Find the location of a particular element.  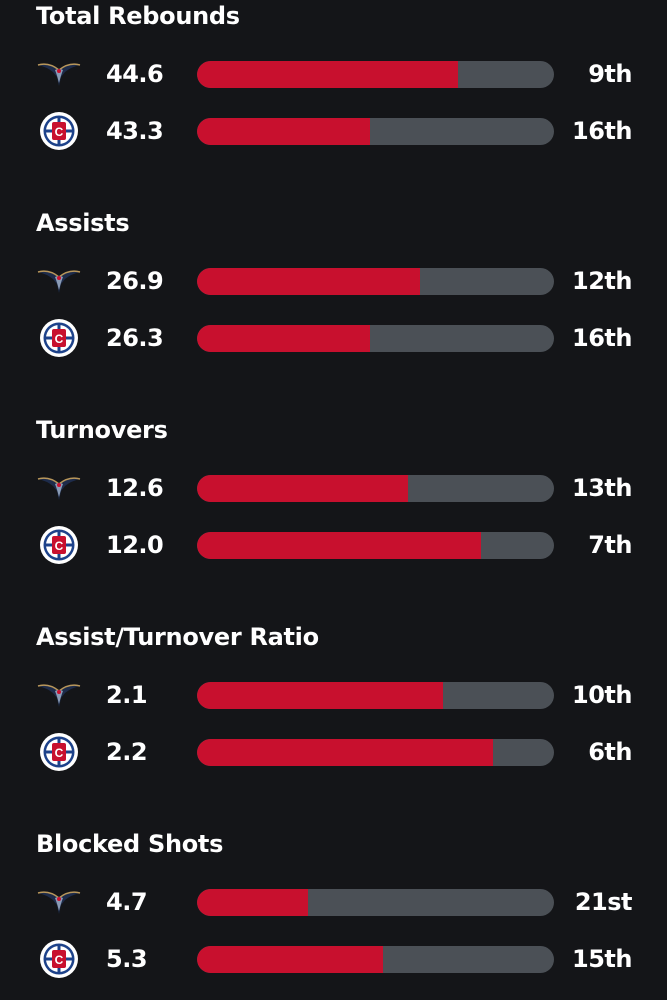

stat-row-pelicans: 12.6 13th is located at coordinates (333, 488).